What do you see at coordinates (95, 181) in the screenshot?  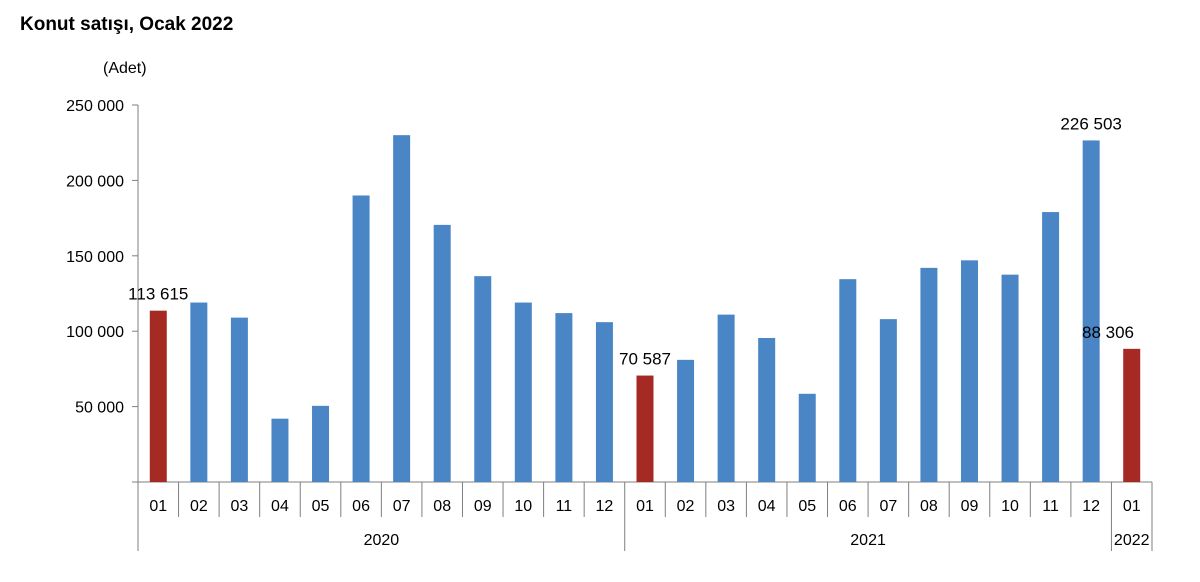 I see `y-tick-label: 200 000` at bounding box center [95, 181].